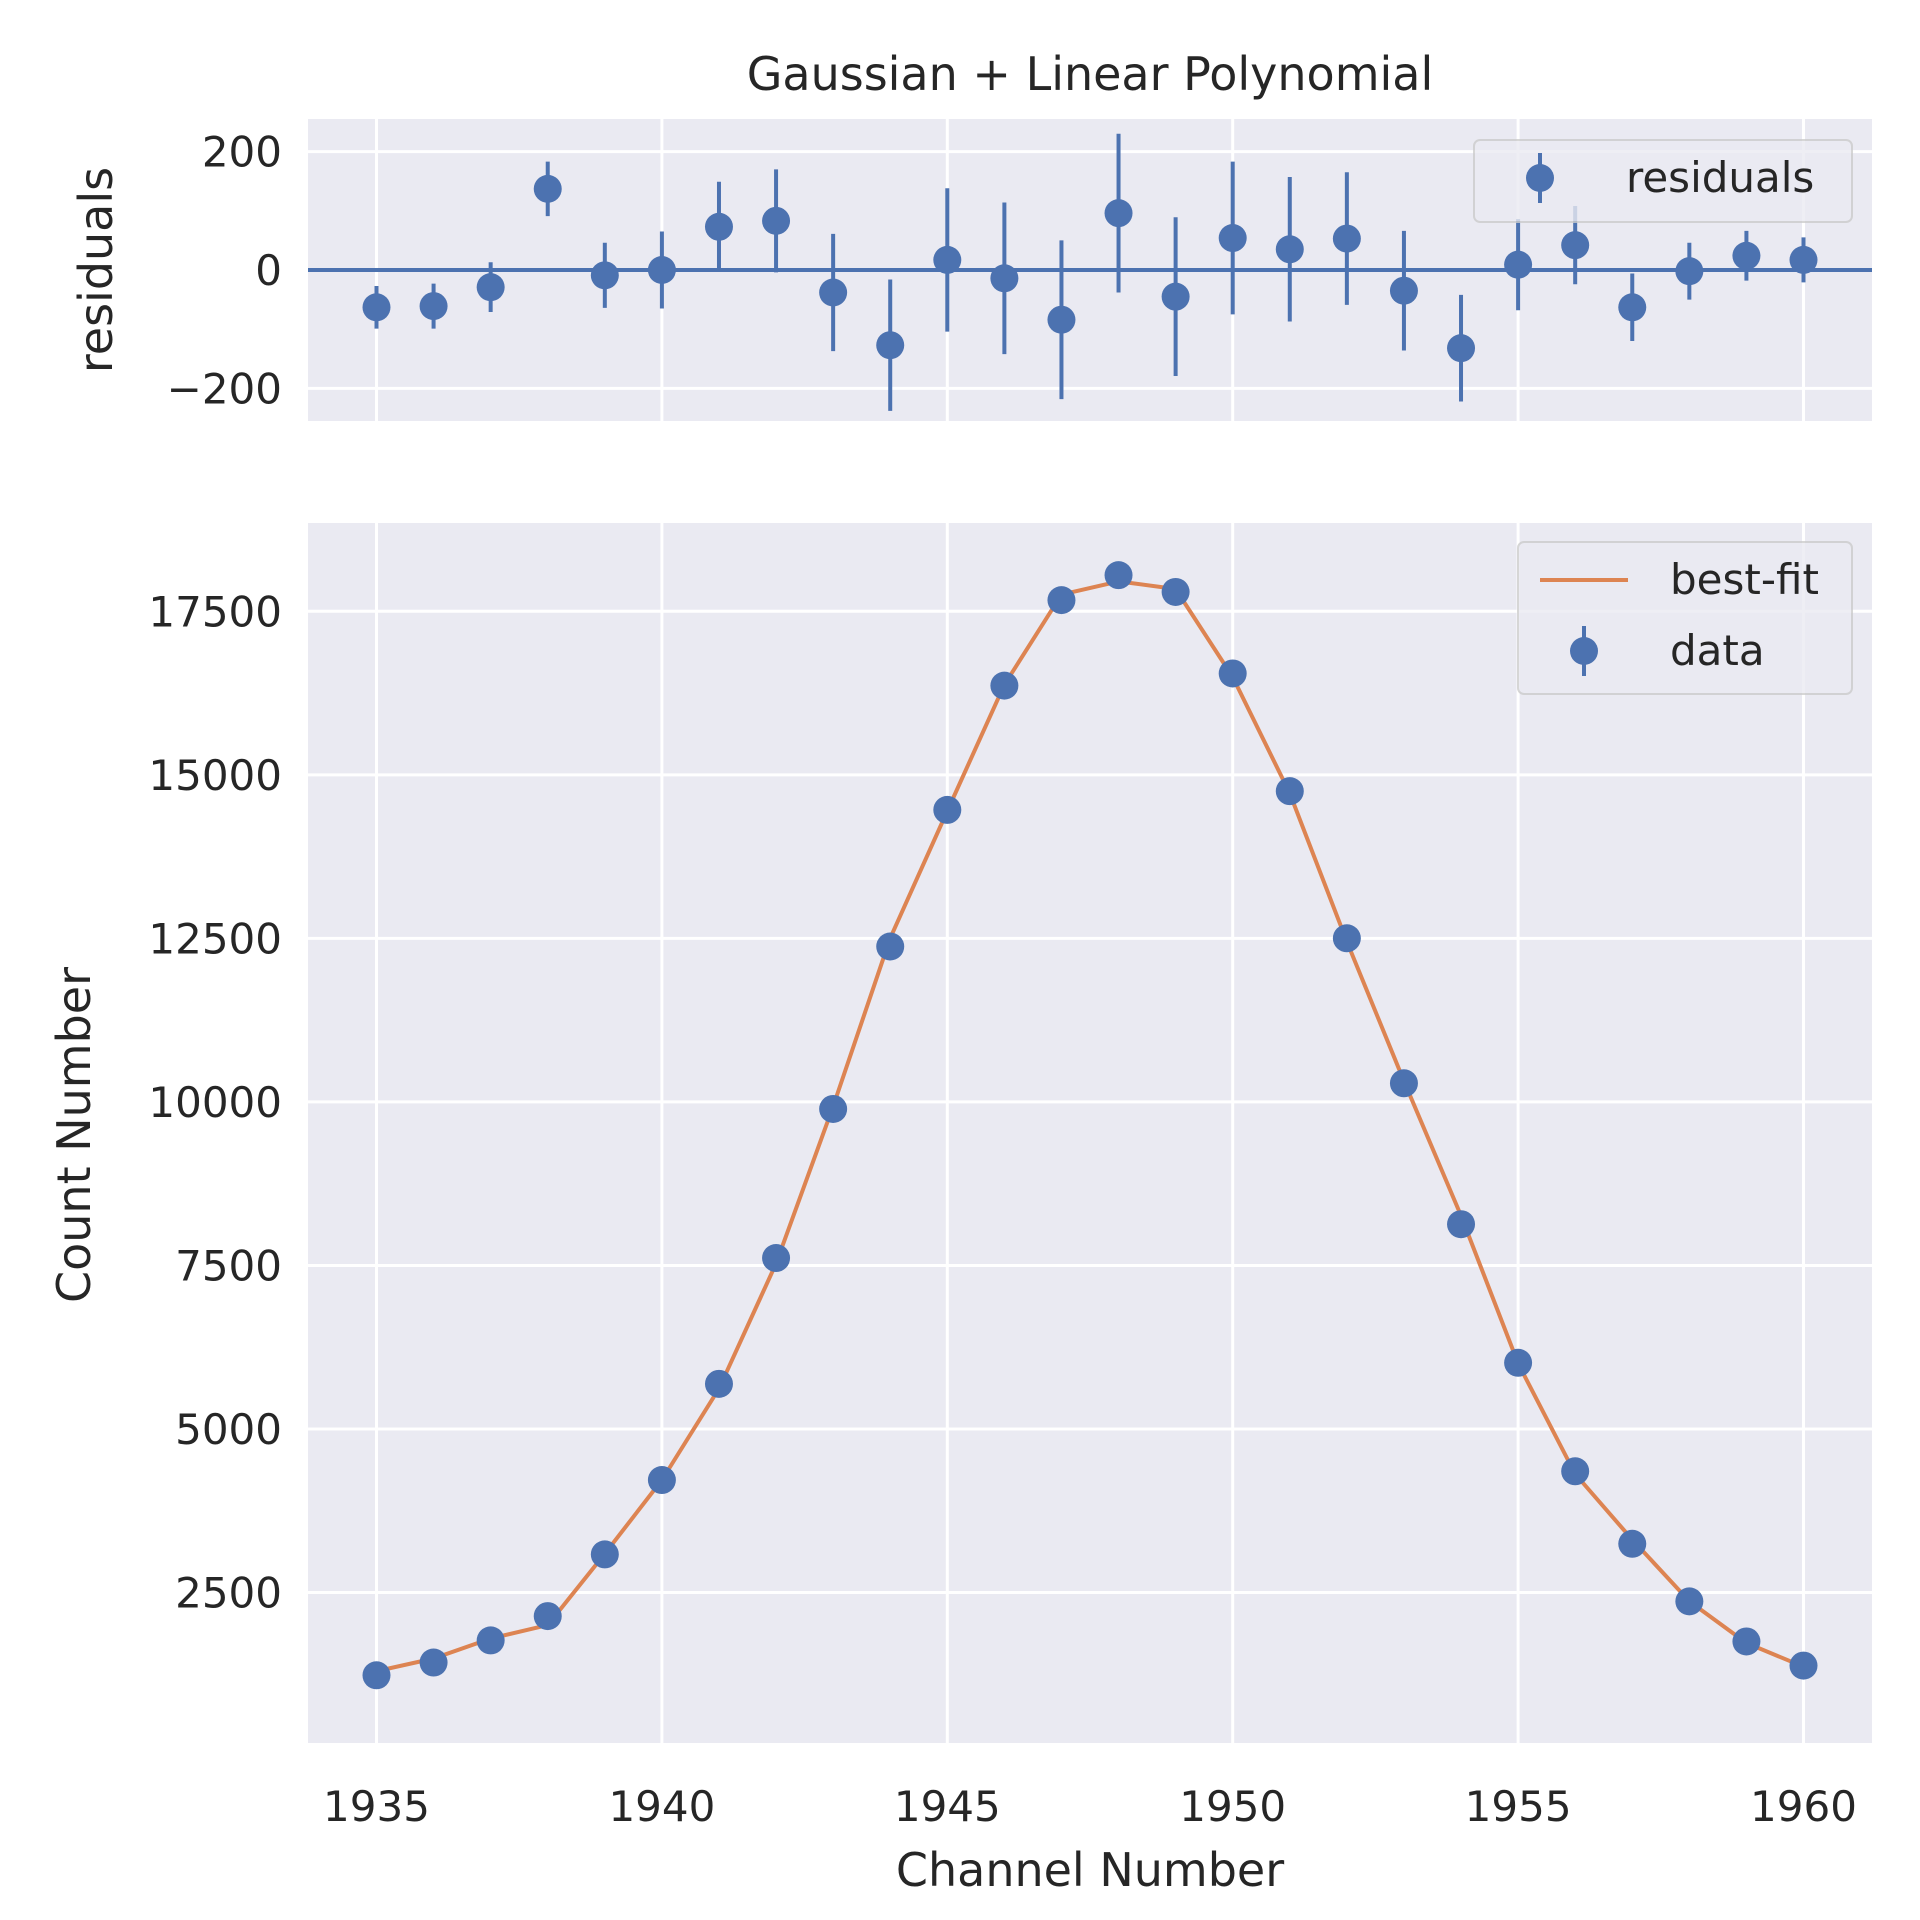 Image resolution: width=1920 pixels, height=1920 pixels. Describe the element at coordinates (1090, 1806) in the screenshot. I see `counts-x-tick-labels: 1935 1940 1945 1950 1955 1960` at that location.